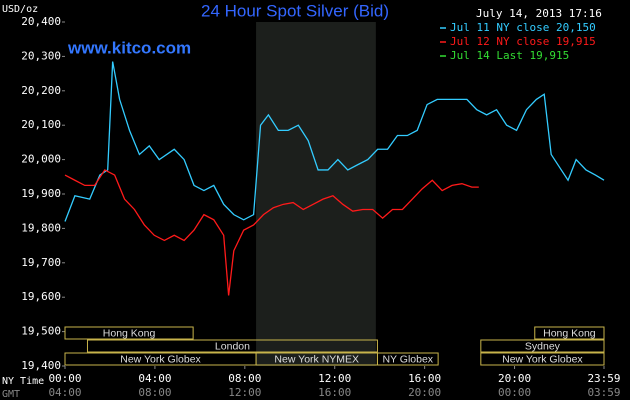 The height and width of the screenshot is (400, 630). Describe the element at coordinates (154, 378) in the screenshot. I see `x-tick-label: 04:00` at that location.